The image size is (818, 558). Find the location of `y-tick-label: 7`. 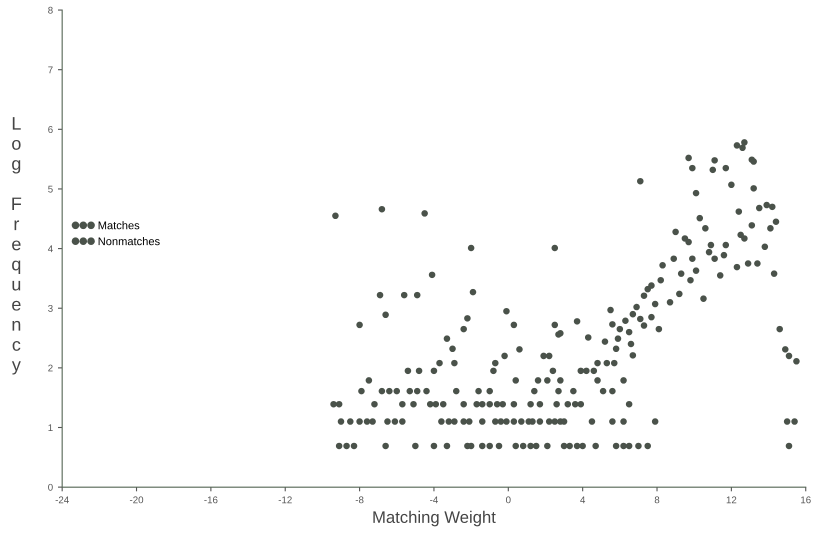

y-tick-label: 7 is located at coordinates (50, 70).